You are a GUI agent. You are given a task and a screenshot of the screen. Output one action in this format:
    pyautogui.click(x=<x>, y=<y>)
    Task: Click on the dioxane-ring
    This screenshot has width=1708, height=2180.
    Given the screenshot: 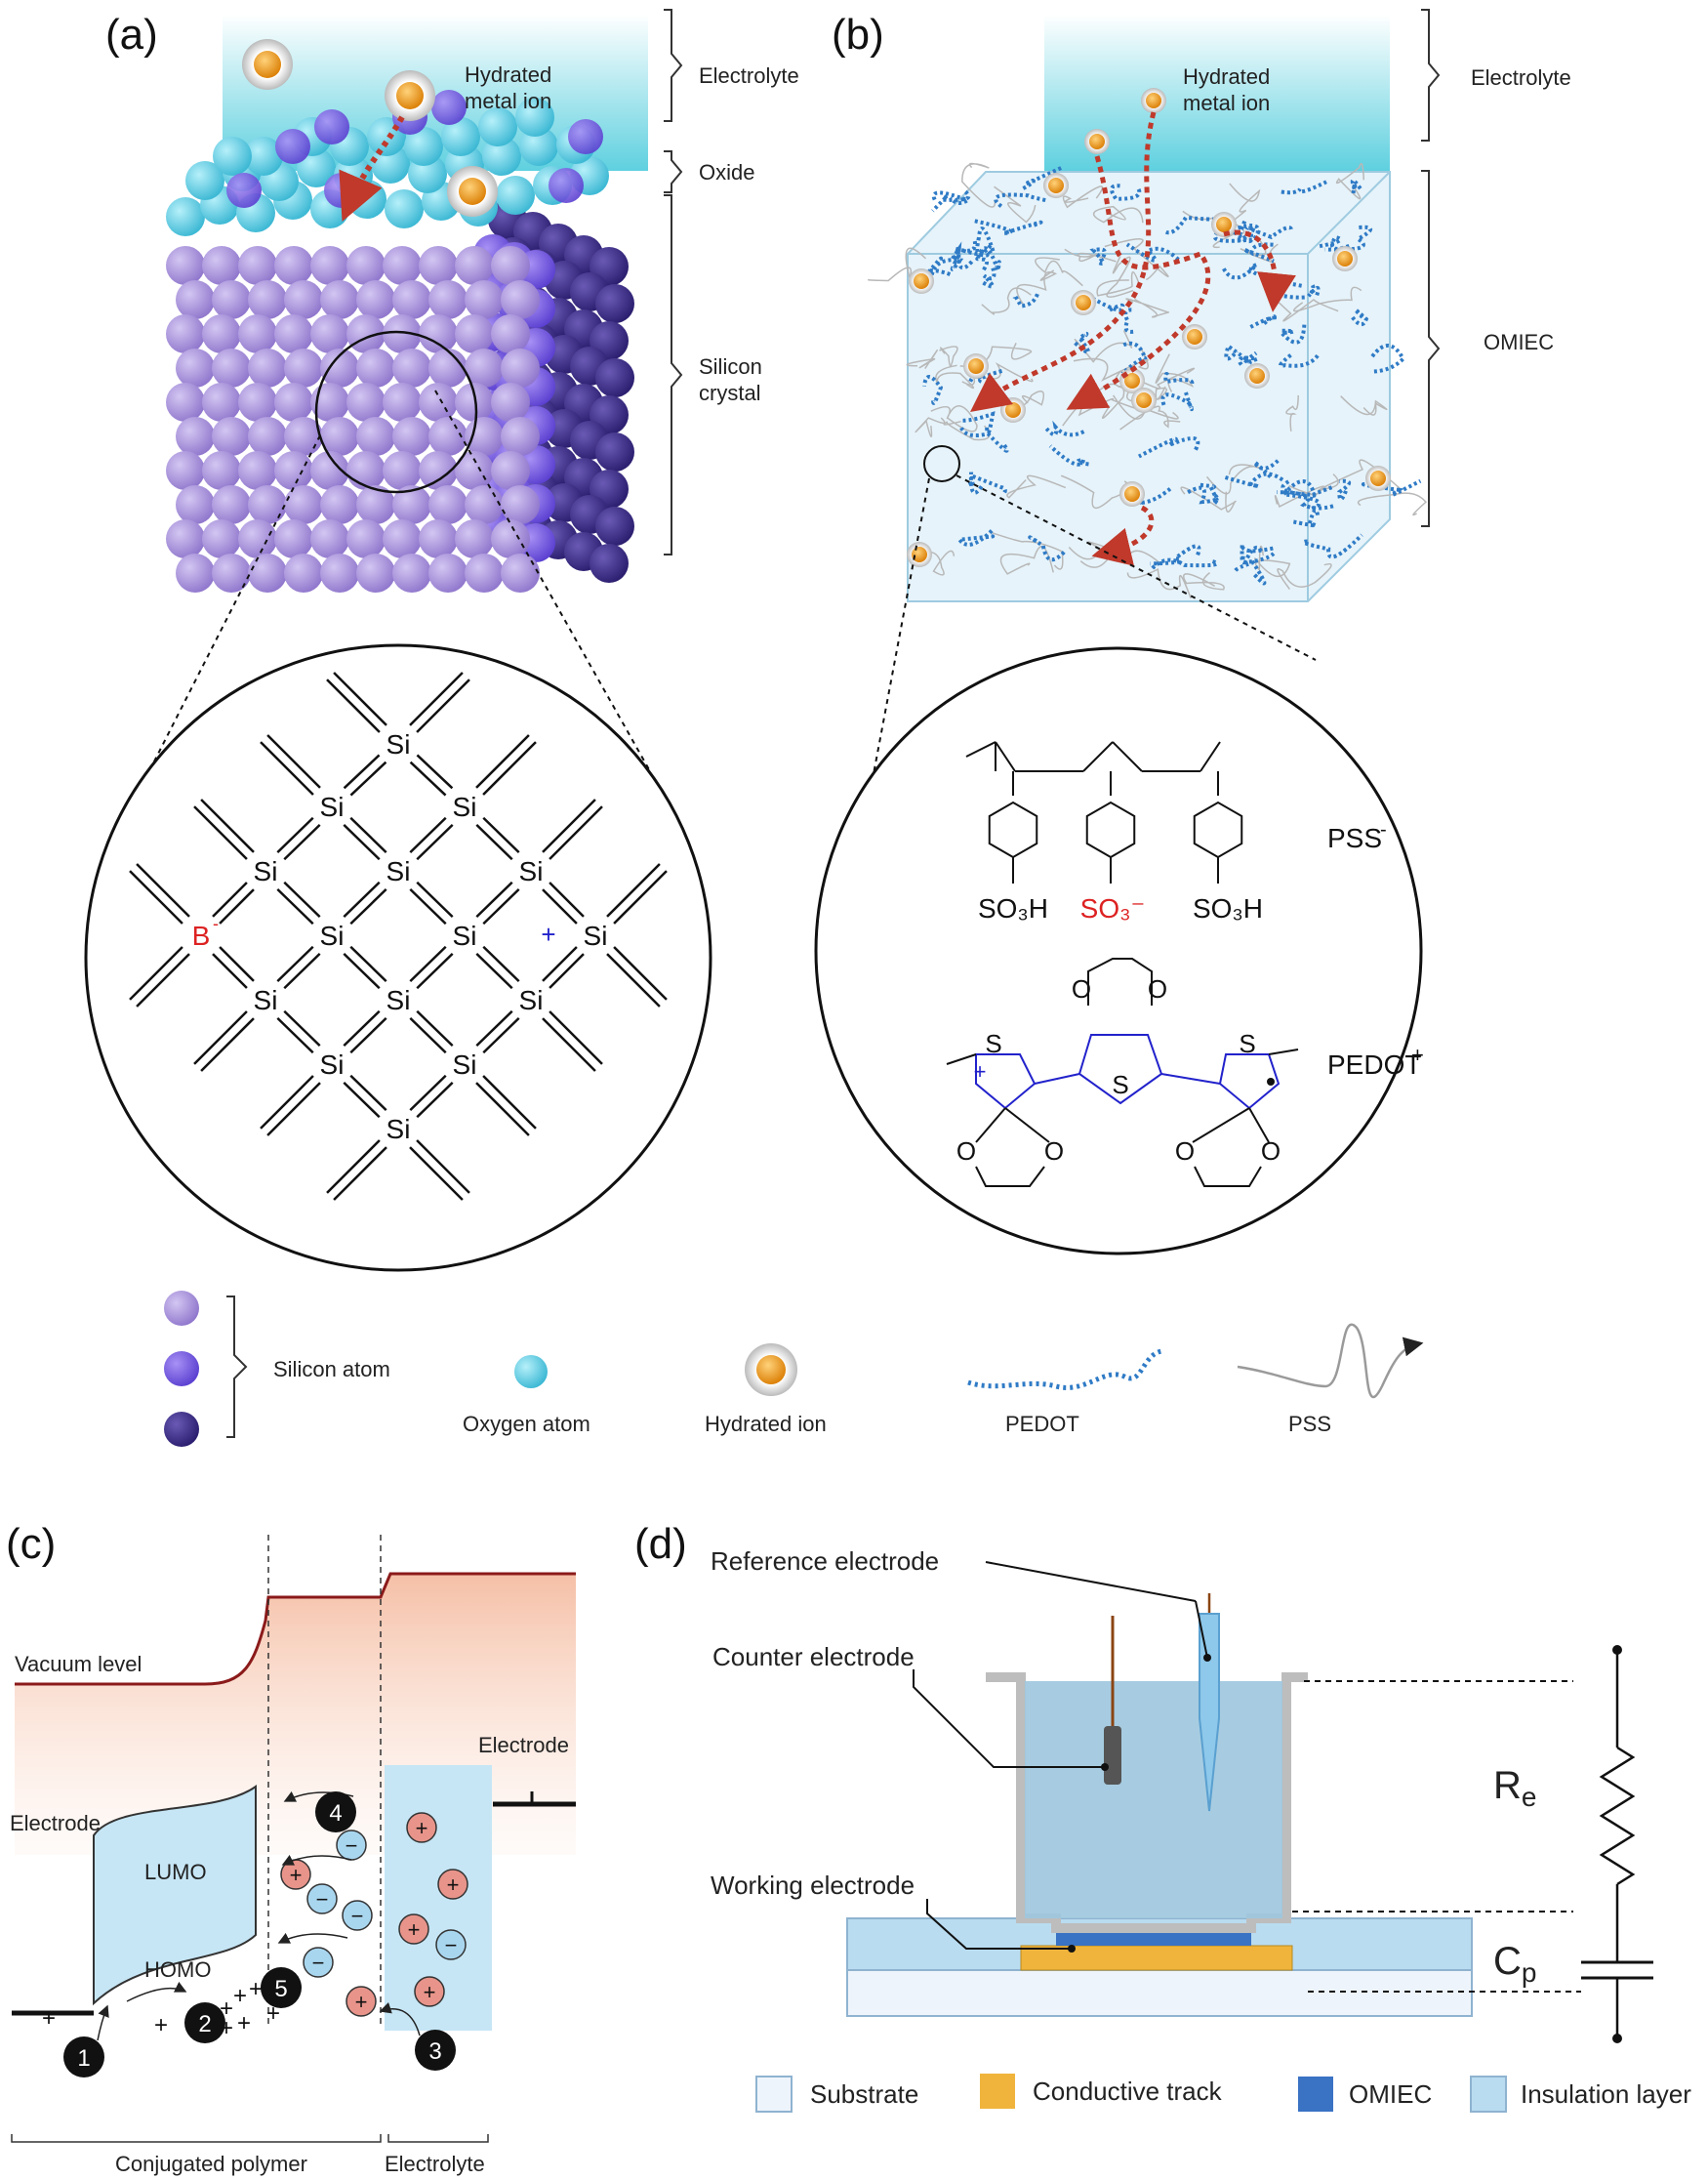 What is the action you would take?
    pyautogui.click(x=1010, y=1176)
    